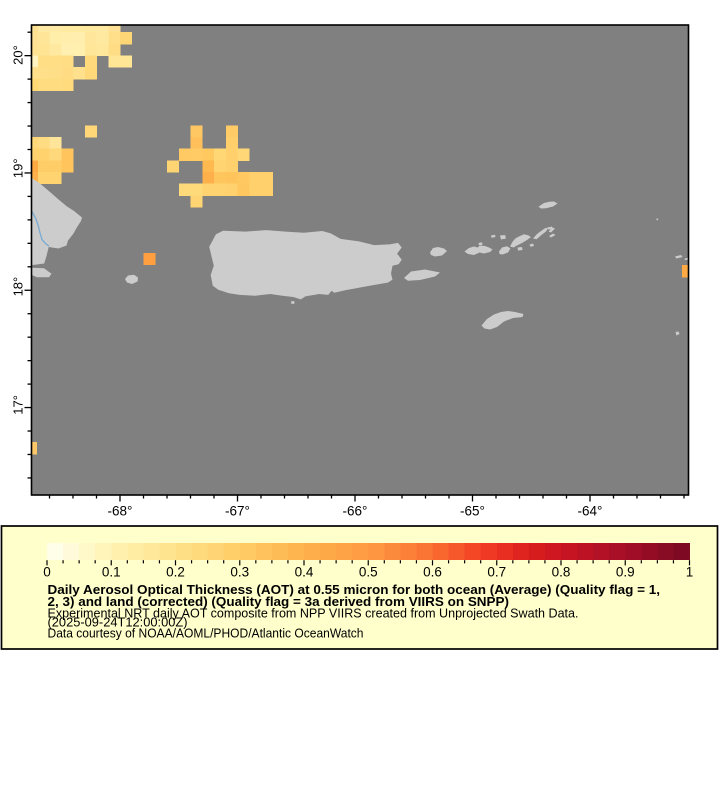 Image resolution: width=720 pixels, height=800 pixels. I want to click on svg-text: 0.4, so click(304, 572).